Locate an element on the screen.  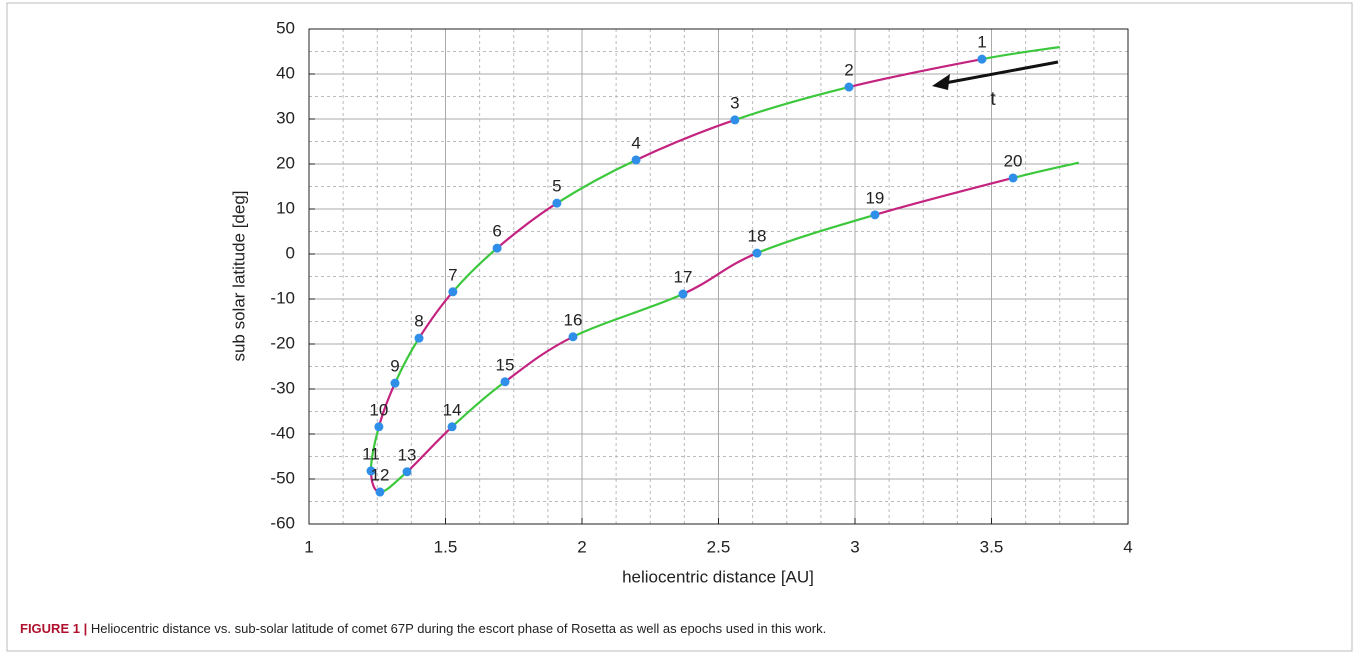
epoch-label: 9 is located at coordinates (394, 366).